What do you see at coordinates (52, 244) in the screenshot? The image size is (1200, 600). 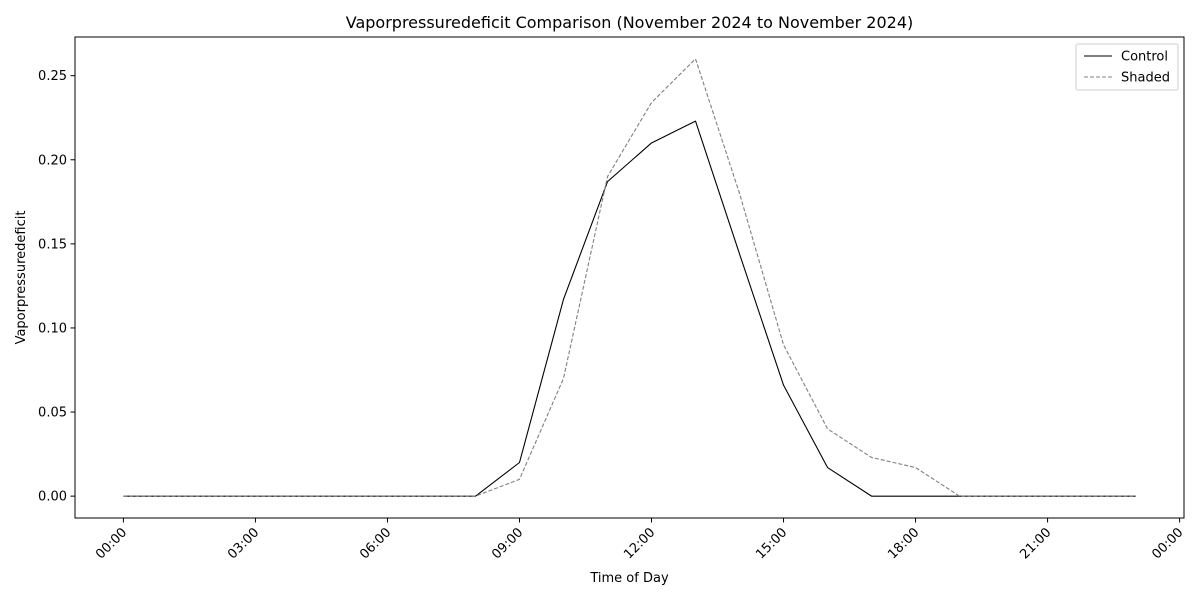 I see `y-tick-label: 0.15` at bounding box center [52, 244].